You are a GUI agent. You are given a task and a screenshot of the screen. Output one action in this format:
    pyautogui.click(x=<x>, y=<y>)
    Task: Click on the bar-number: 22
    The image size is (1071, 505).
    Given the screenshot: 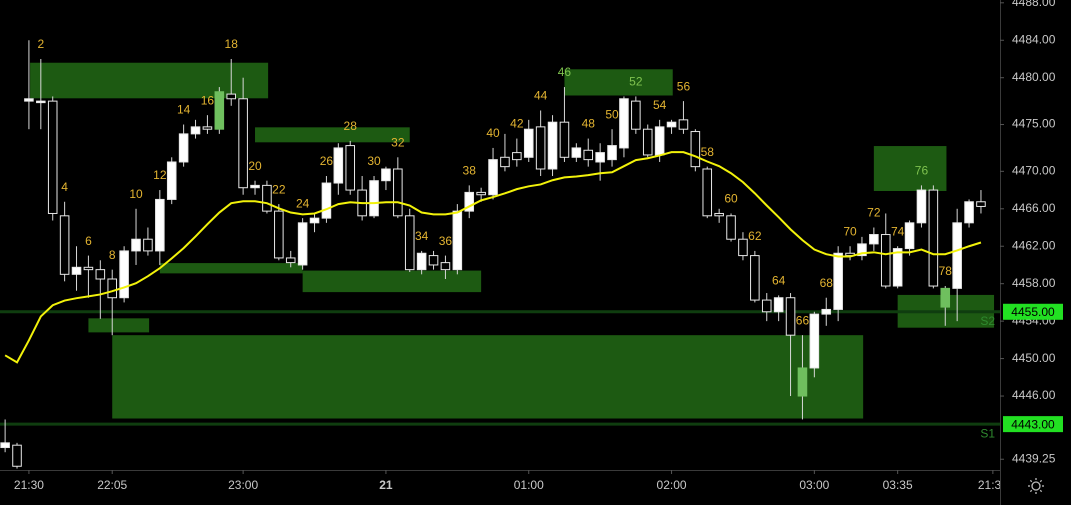 What is the action you would take?
    pyautogui.click(x=279, y=189)
    